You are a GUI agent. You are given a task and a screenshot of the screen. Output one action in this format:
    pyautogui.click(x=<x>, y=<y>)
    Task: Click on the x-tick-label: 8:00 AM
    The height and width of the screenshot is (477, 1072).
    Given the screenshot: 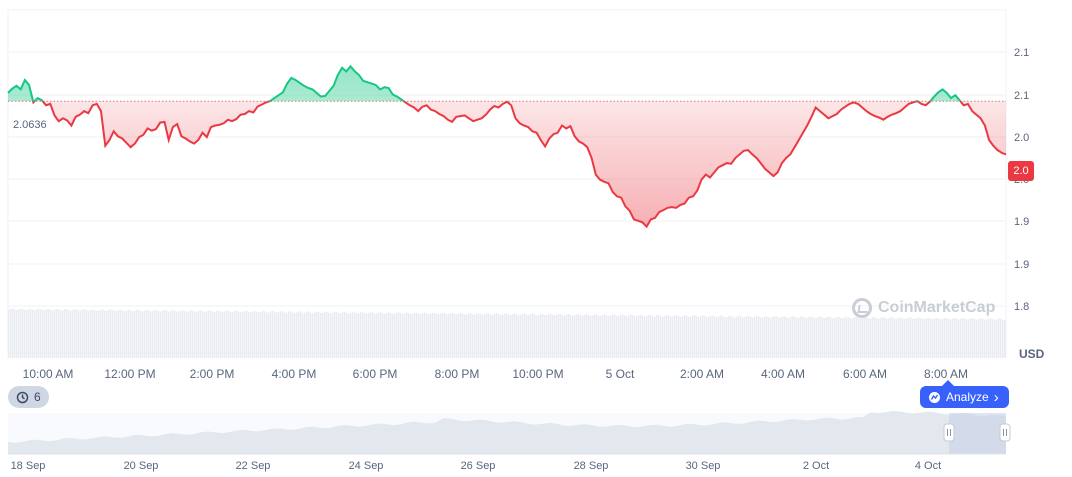 What is the action you would take?
    pyautogui.click(x=946, y=374)
    